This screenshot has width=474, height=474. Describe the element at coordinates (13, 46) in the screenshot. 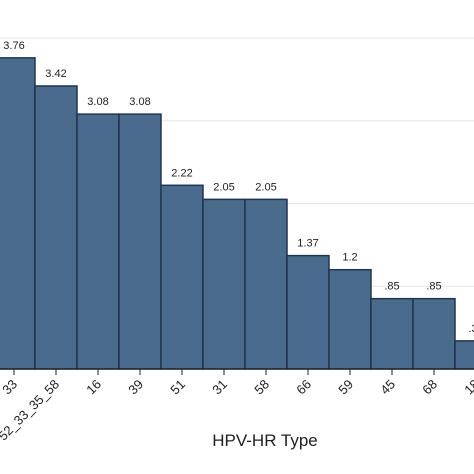

I see `value-label: 3.76` at that location.